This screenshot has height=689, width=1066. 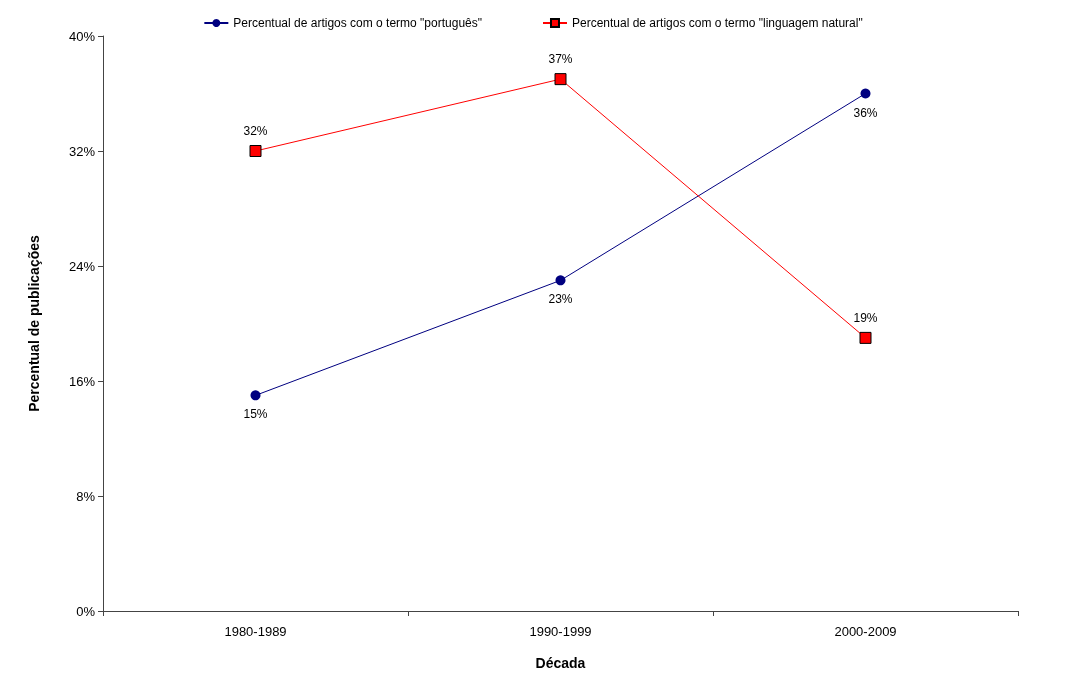 I want to click on y-tick-label: 16%, so click(x=82, y=381).